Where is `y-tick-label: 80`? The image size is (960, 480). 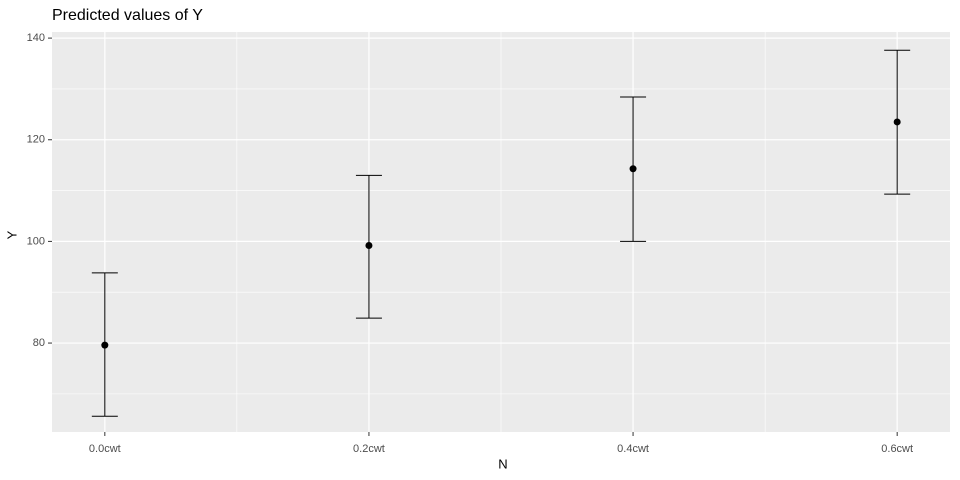
y-tick-label: 80 is located at coordinates (39, 343).